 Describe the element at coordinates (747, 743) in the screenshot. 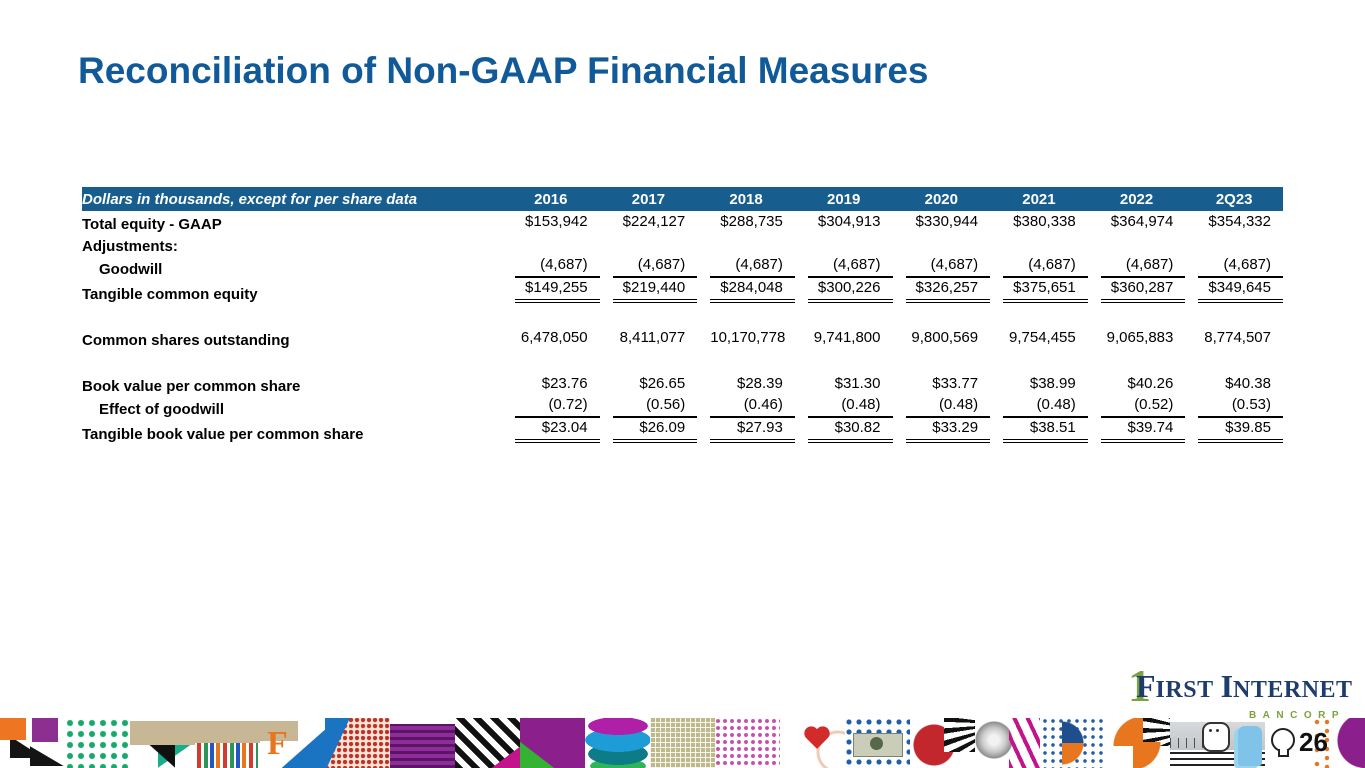

I see `strip-art-pink-dots` at that location.